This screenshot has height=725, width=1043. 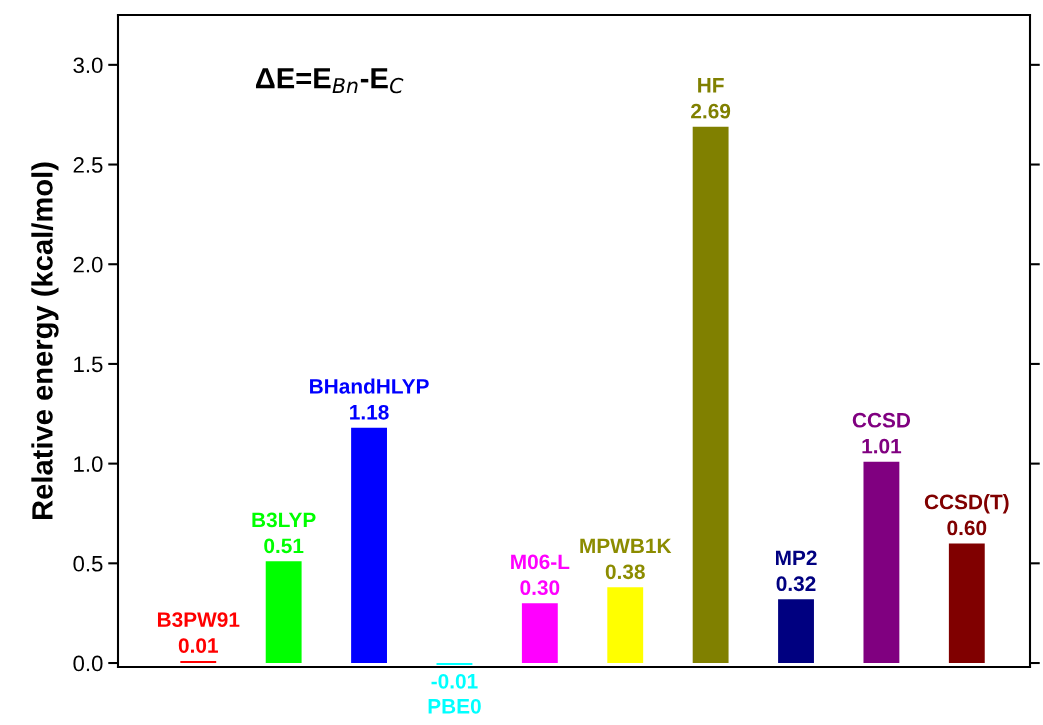 What do you see at coordinates (198, 620) in the screenshot?
I see `x-tick-label: B3PW91` at bounding box center [198, 620].